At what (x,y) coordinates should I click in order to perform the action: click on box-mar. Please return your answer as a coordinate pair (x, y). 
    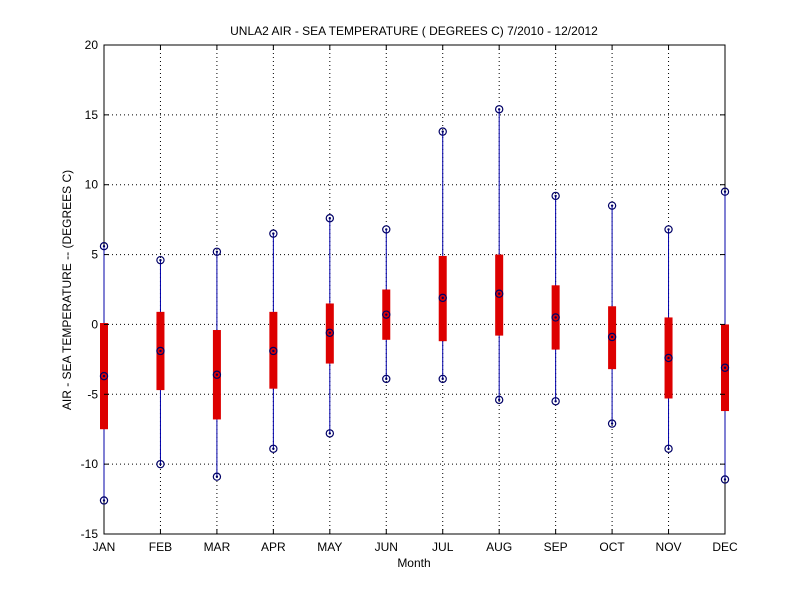
    Looking at the image, I should click on (217, 364).